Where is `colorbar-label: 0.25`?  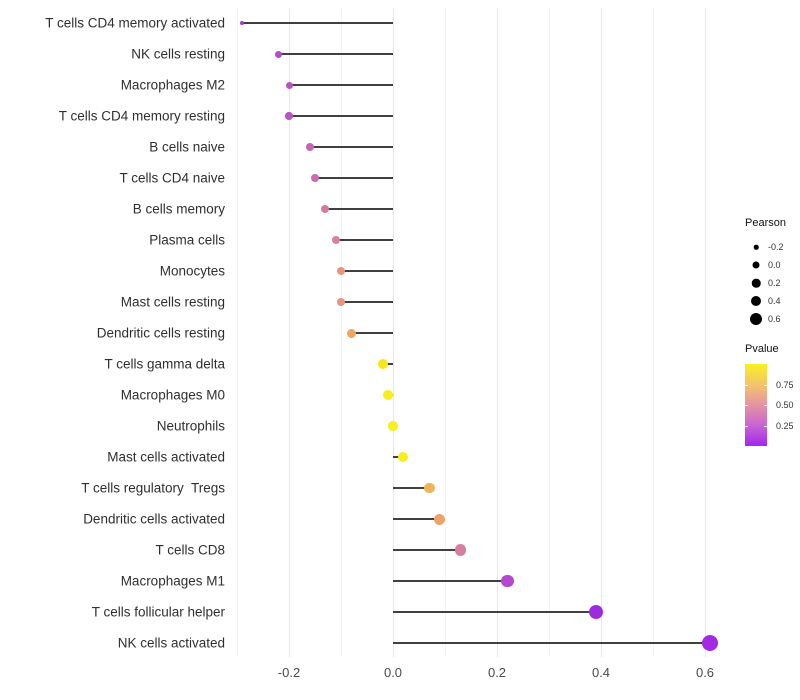 colorbar-label: 0.25 is located at coordinates (785, 425).